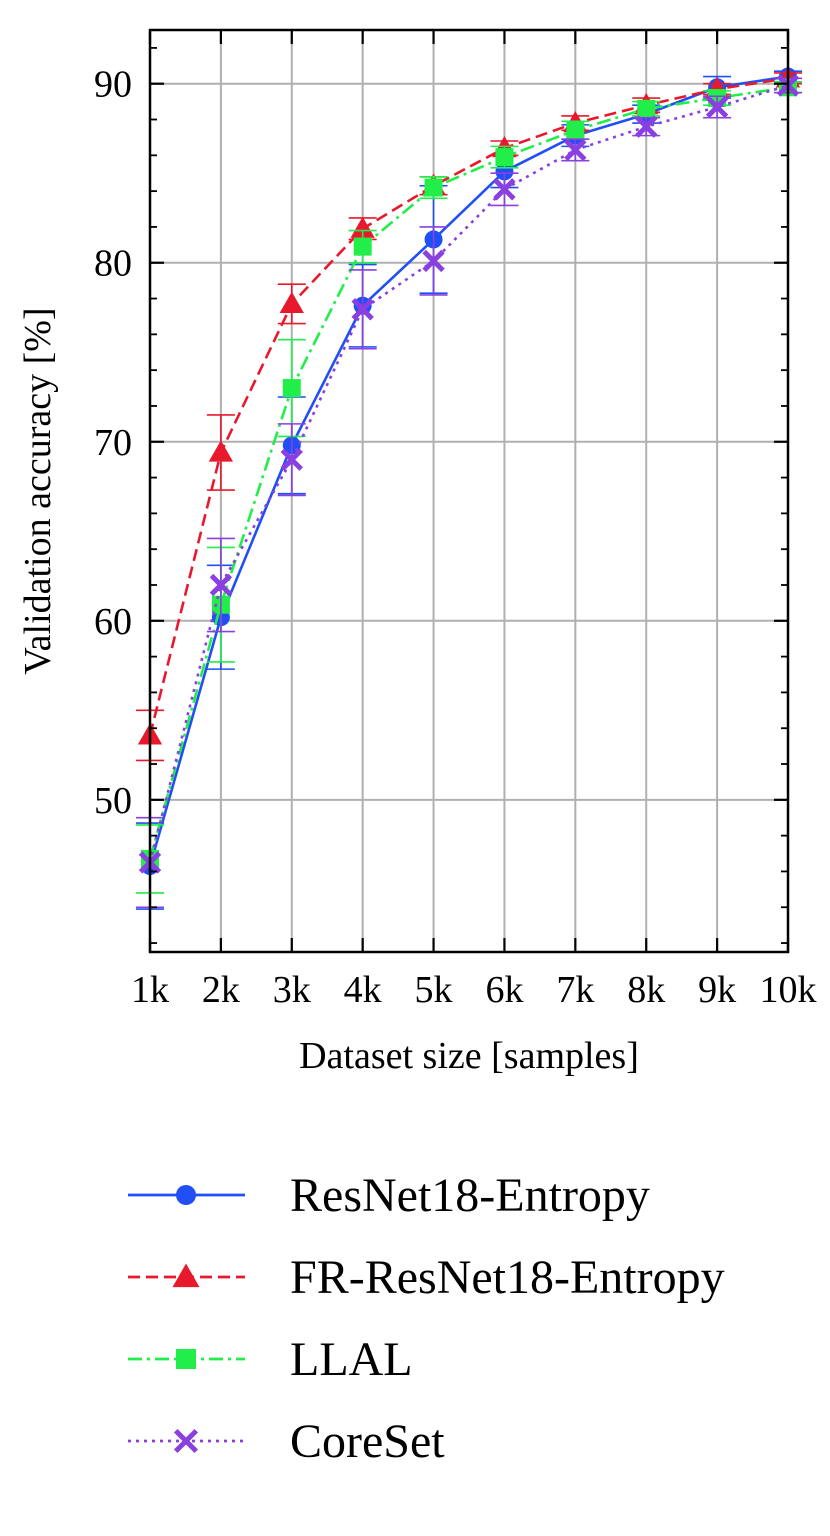  Describe the element at coordinates (113, 85) in the screenshot. I see `y-tick-label: 90` at that location.